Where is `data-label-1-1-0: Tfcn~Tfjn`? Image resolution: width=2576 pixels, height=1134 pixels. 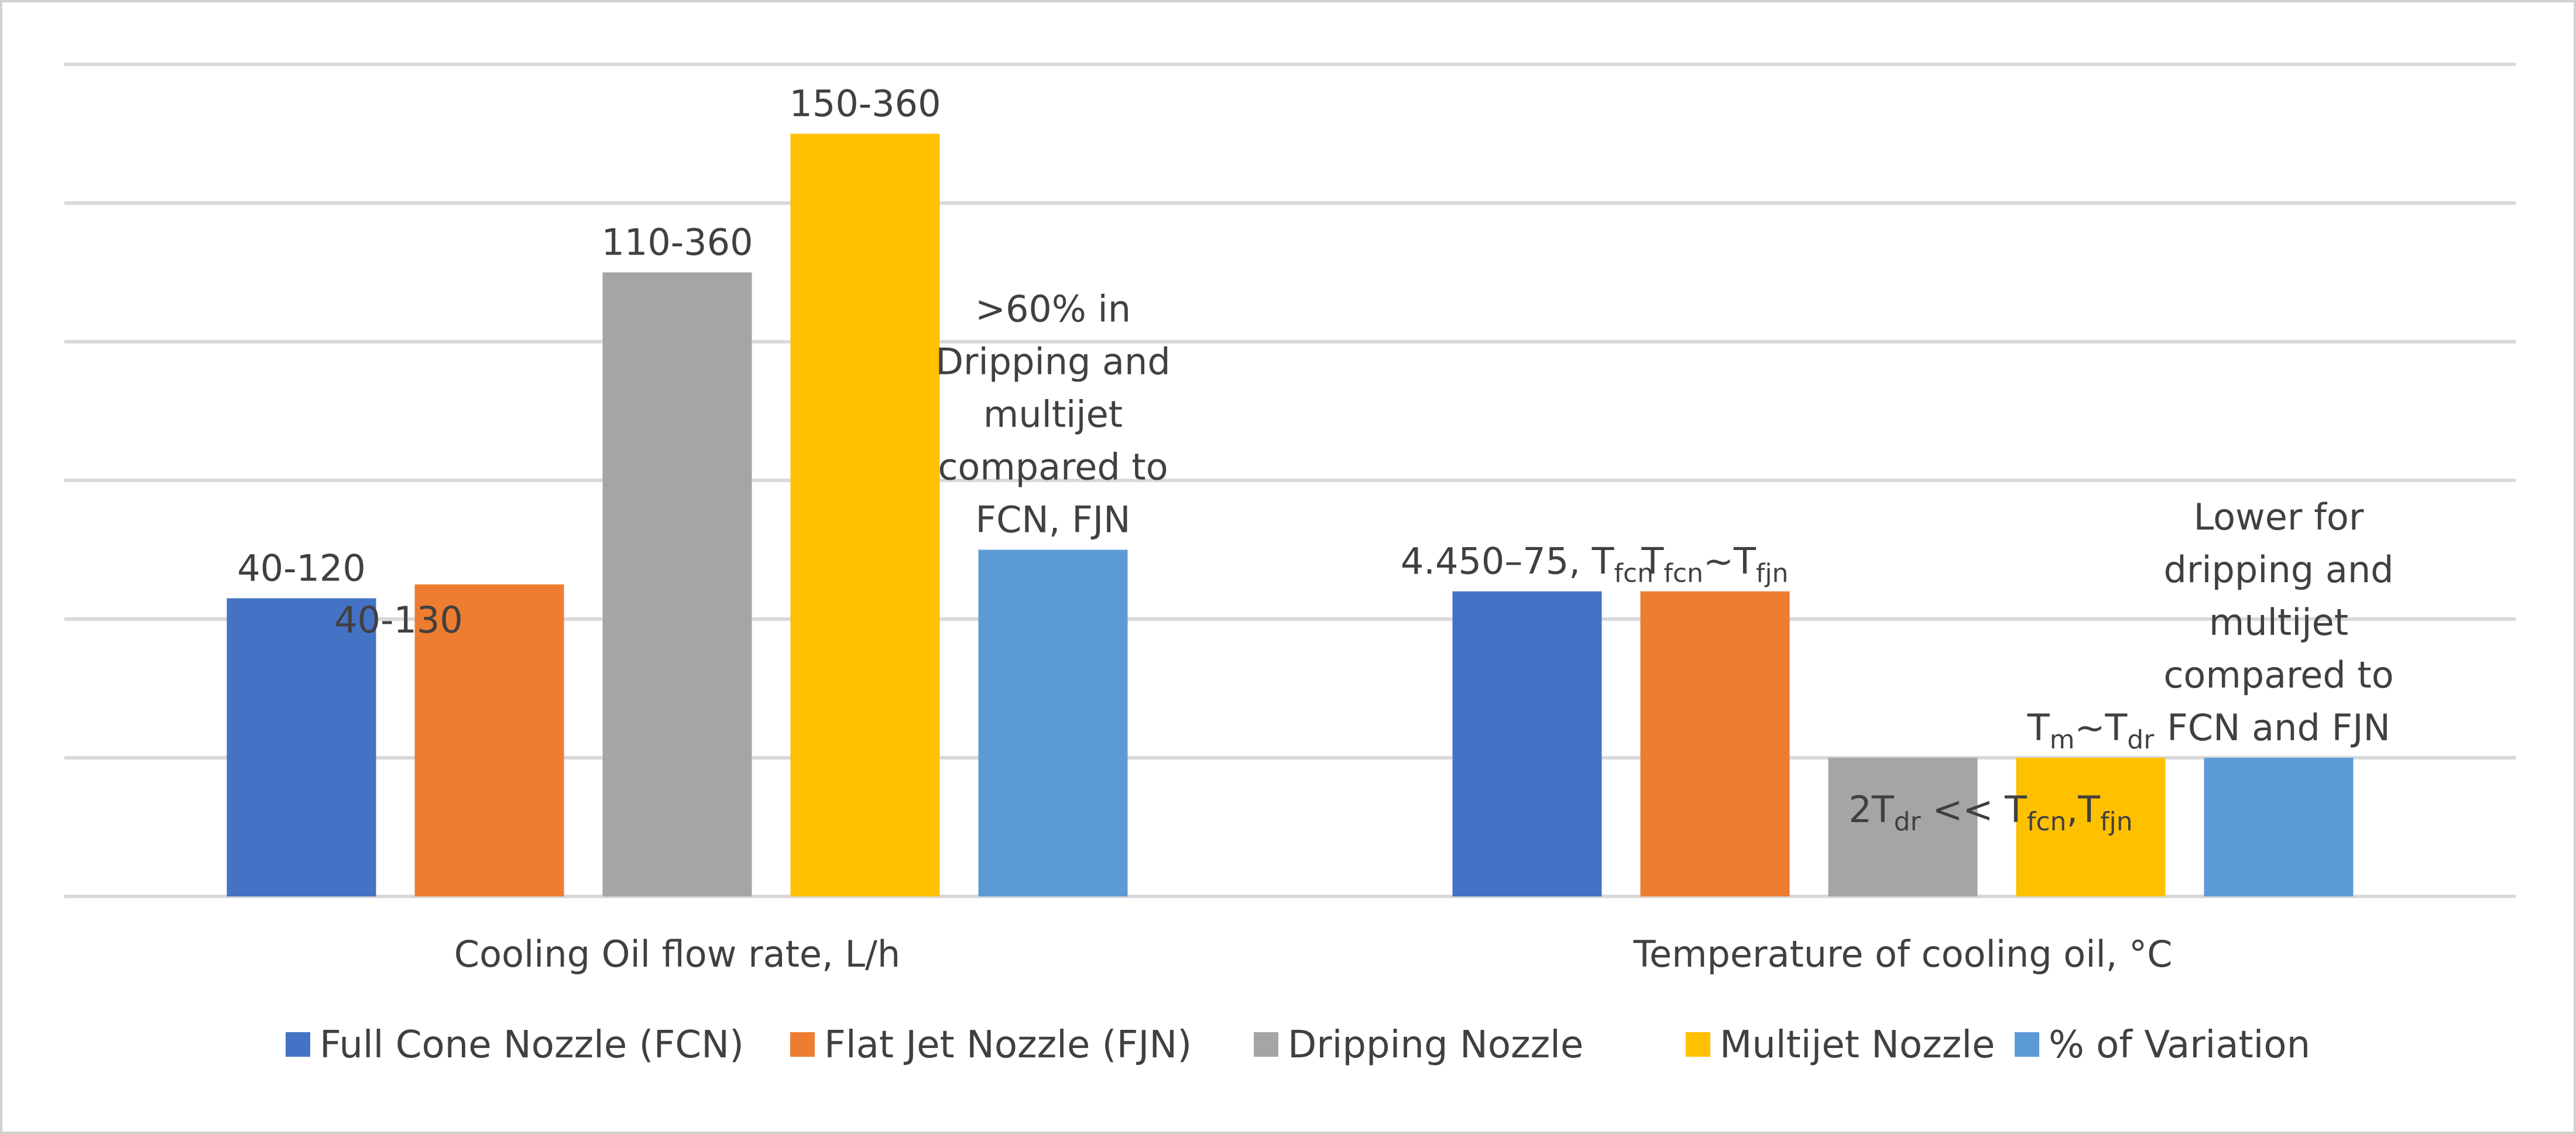
data-label-1-1-0: Tfcn~Tfjn is located at coordinates (1715, 564).